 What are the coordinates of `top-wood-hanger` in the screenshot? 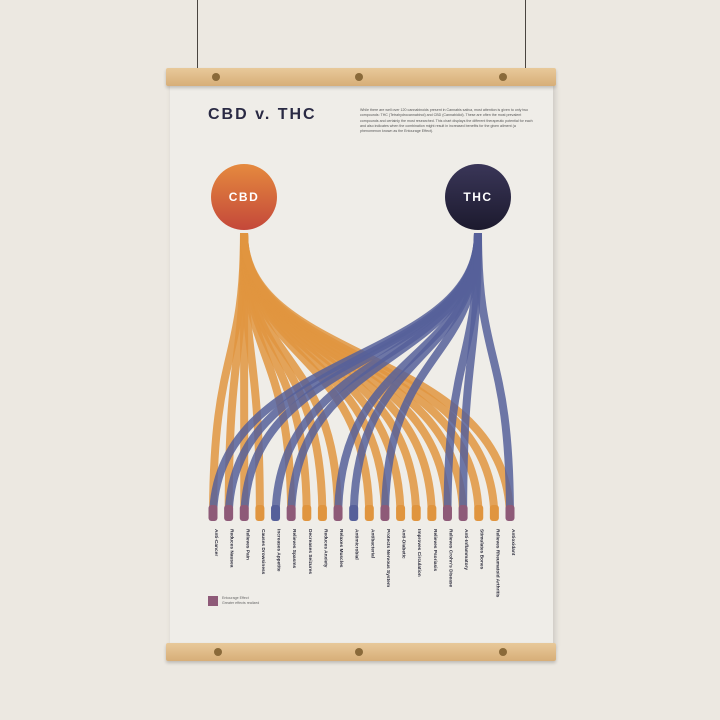 It's located at (361, 77).